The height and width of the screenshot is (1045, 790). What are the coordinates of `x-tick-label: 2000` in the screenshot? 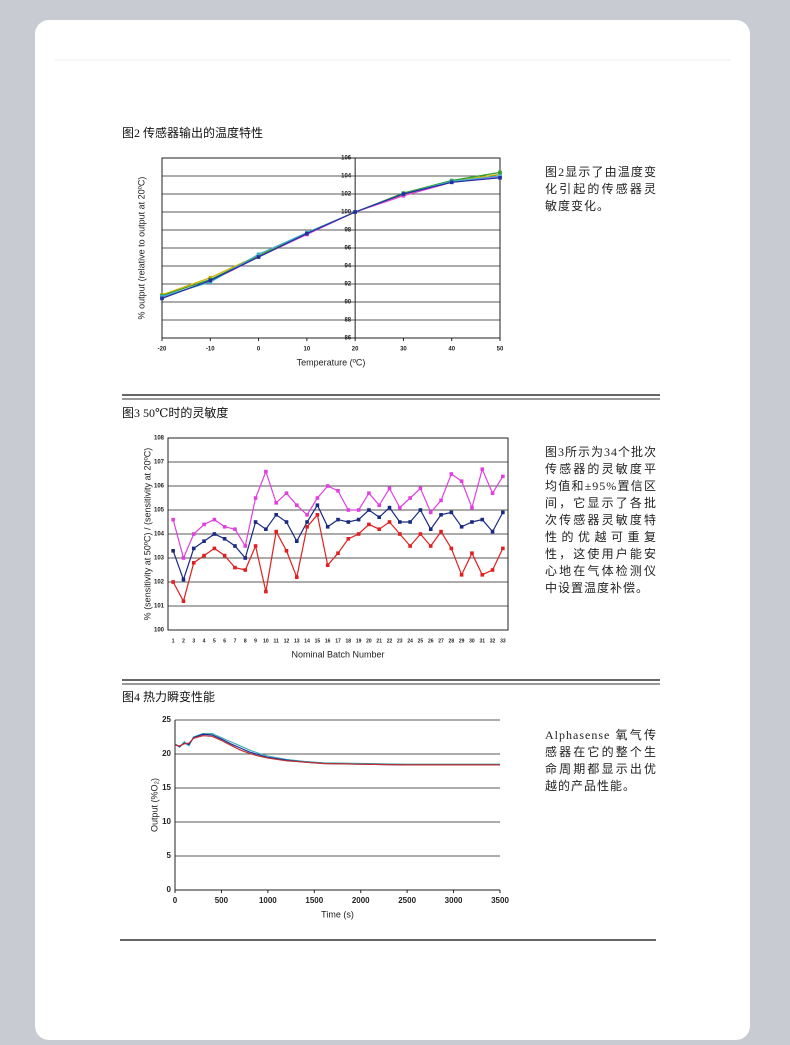 It's located at (361, 900).